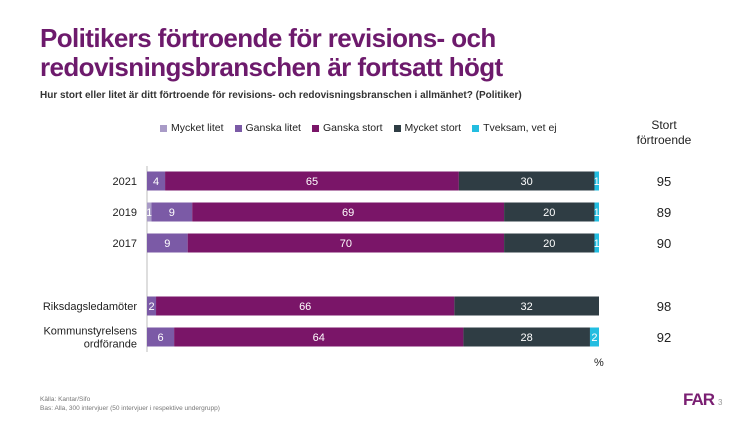 This screenshot has height=425, width=756. Describe the element at coordinates (110, 345) in the screenshot. I see `category-label-line: ordförande` at that location.